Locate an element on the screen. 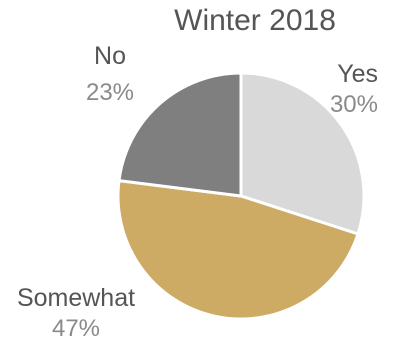 This screenshot has height=342, width=402. slice-label-yes: Yes is located at coordinates (357, 74).